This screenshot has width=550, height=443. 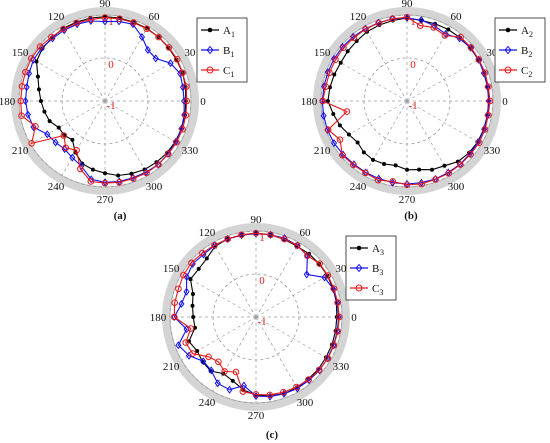 What do you see at coordinates (256, 416) in the screenshot?
I see `angle-tick-label: 270` at bounding box center [256, 416].